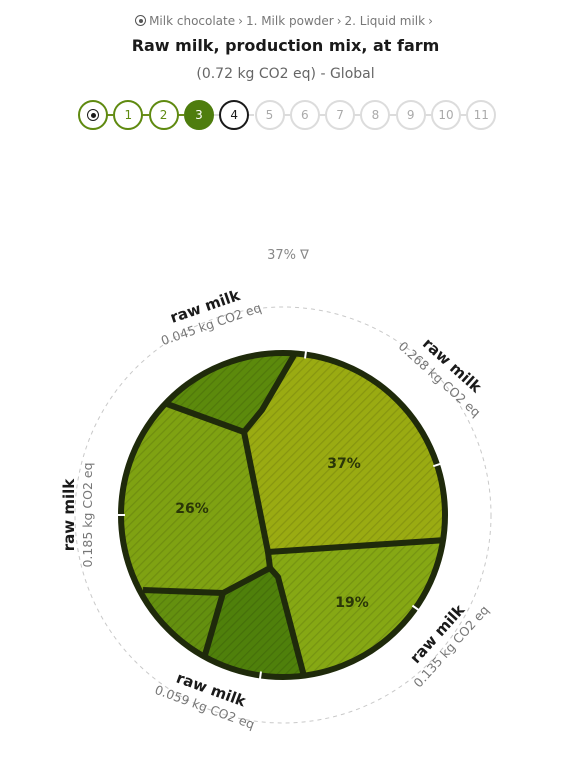  What do you see at coordinates (192, 509) in the screenshot?
I see `cell-percent-label: 26%` at bounding box center [192, 509].